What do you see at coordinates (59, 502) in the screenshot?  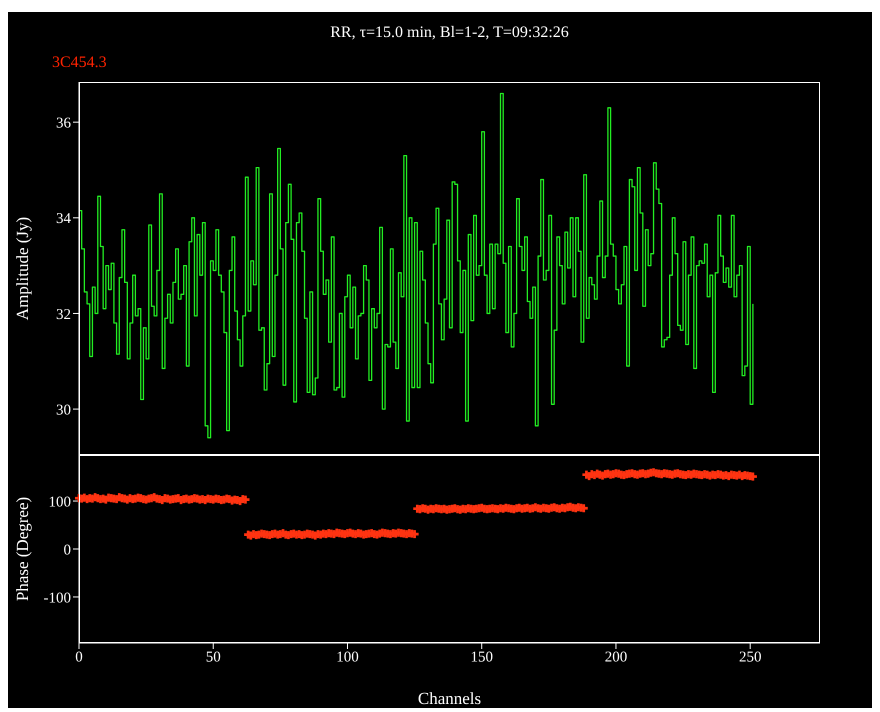 I see `y-tick-label: 100` at bounding box center [59, 502].